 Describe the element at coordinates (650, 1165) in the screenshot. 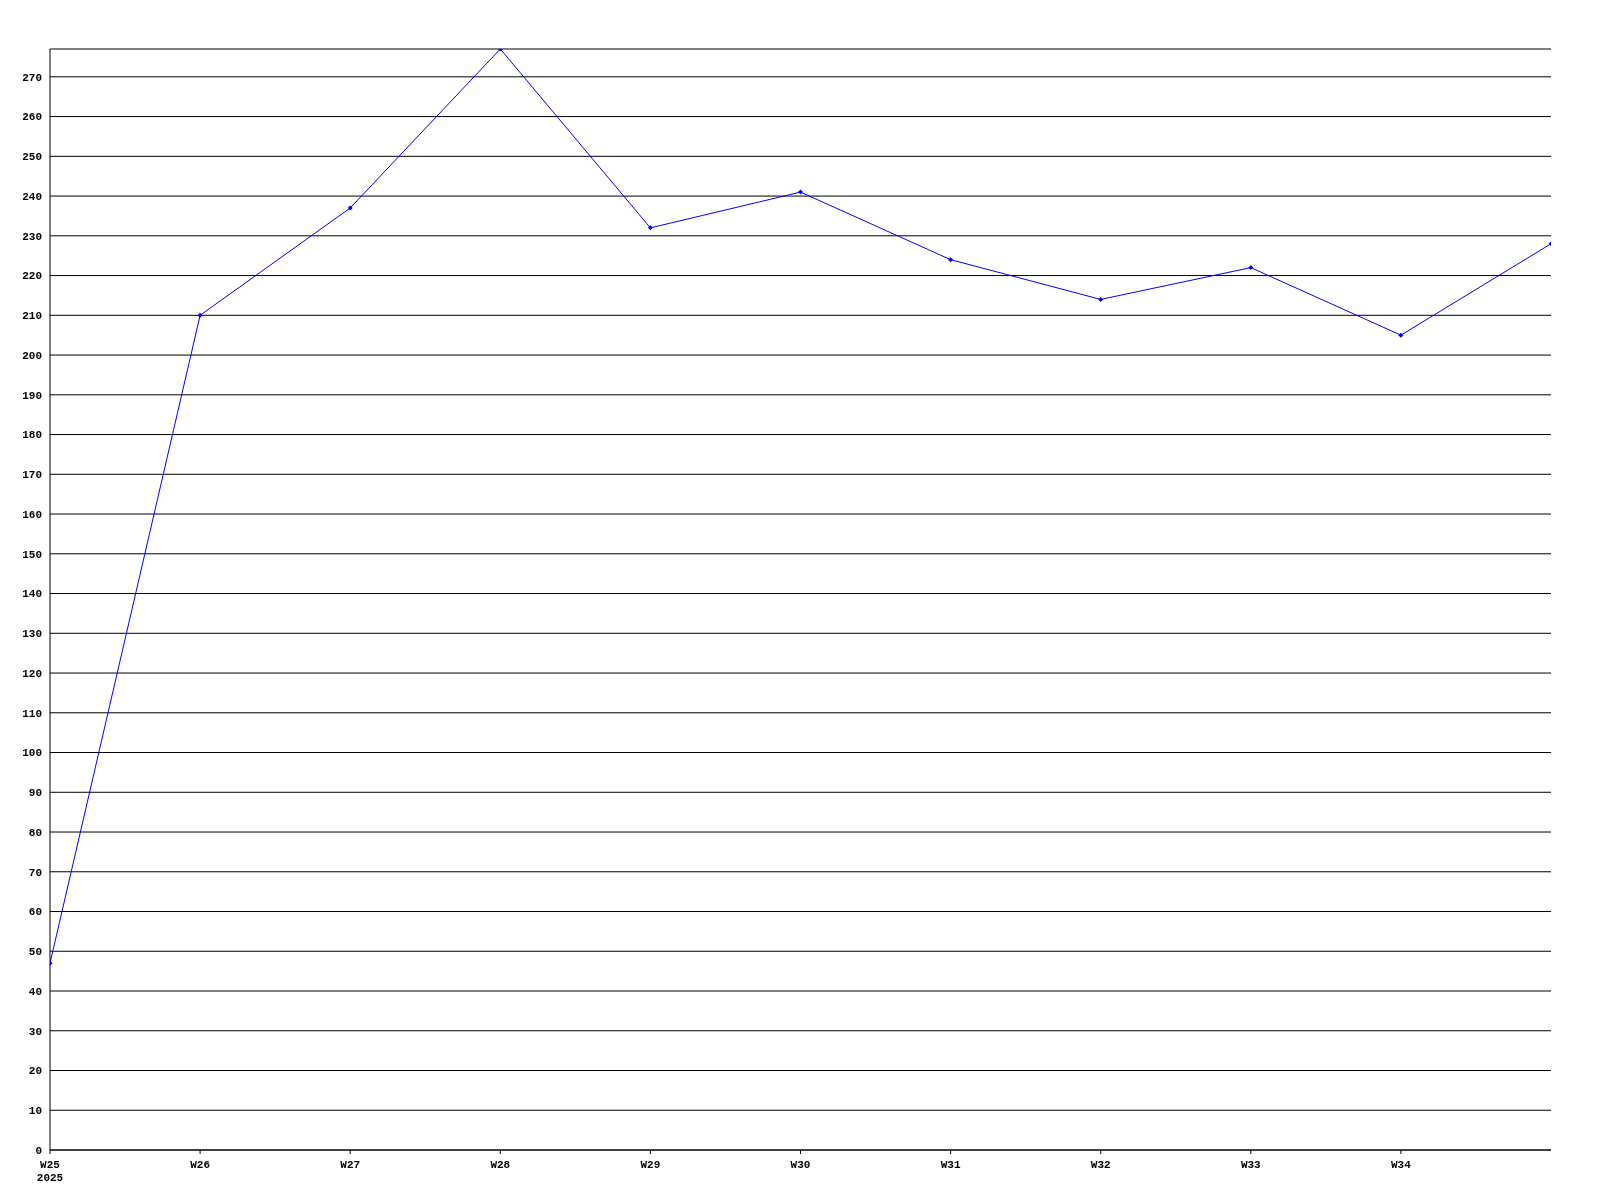

I see `x-tick-label: W29` at that location.